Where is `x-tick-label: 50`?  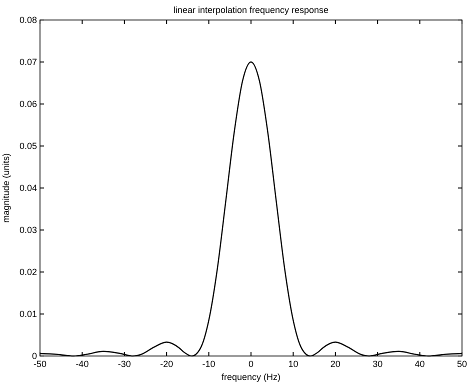 x-tick-label: 50 is located at coordinates (462, 364).